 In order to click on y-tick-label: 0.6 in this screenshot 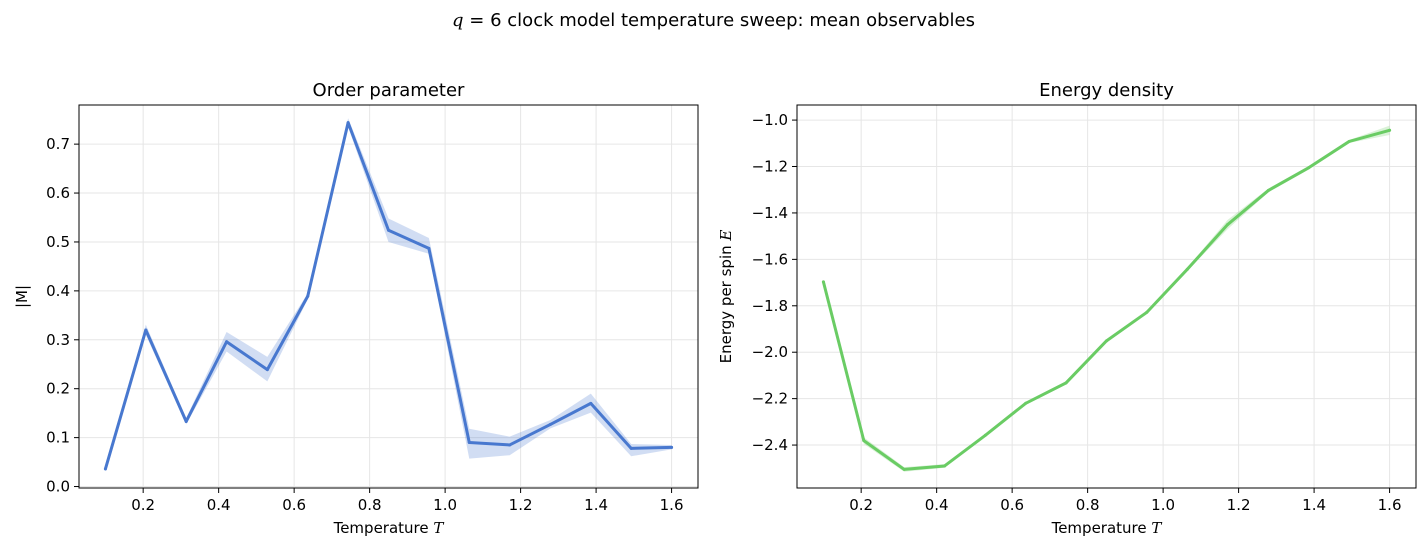, I will do `click(58, 193)`.